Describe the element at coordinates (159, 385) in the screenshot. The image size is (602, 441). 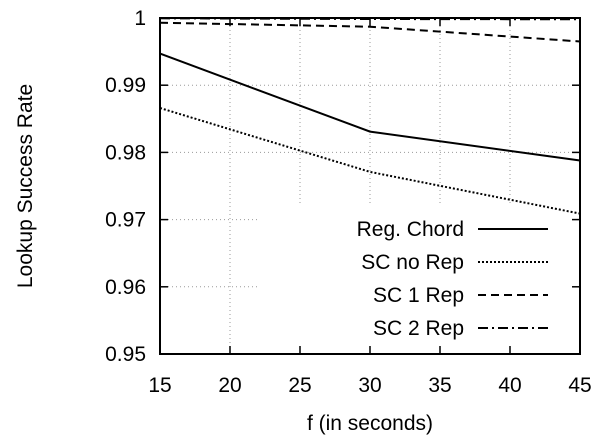
I see `x-tick-label: 15` at that location.